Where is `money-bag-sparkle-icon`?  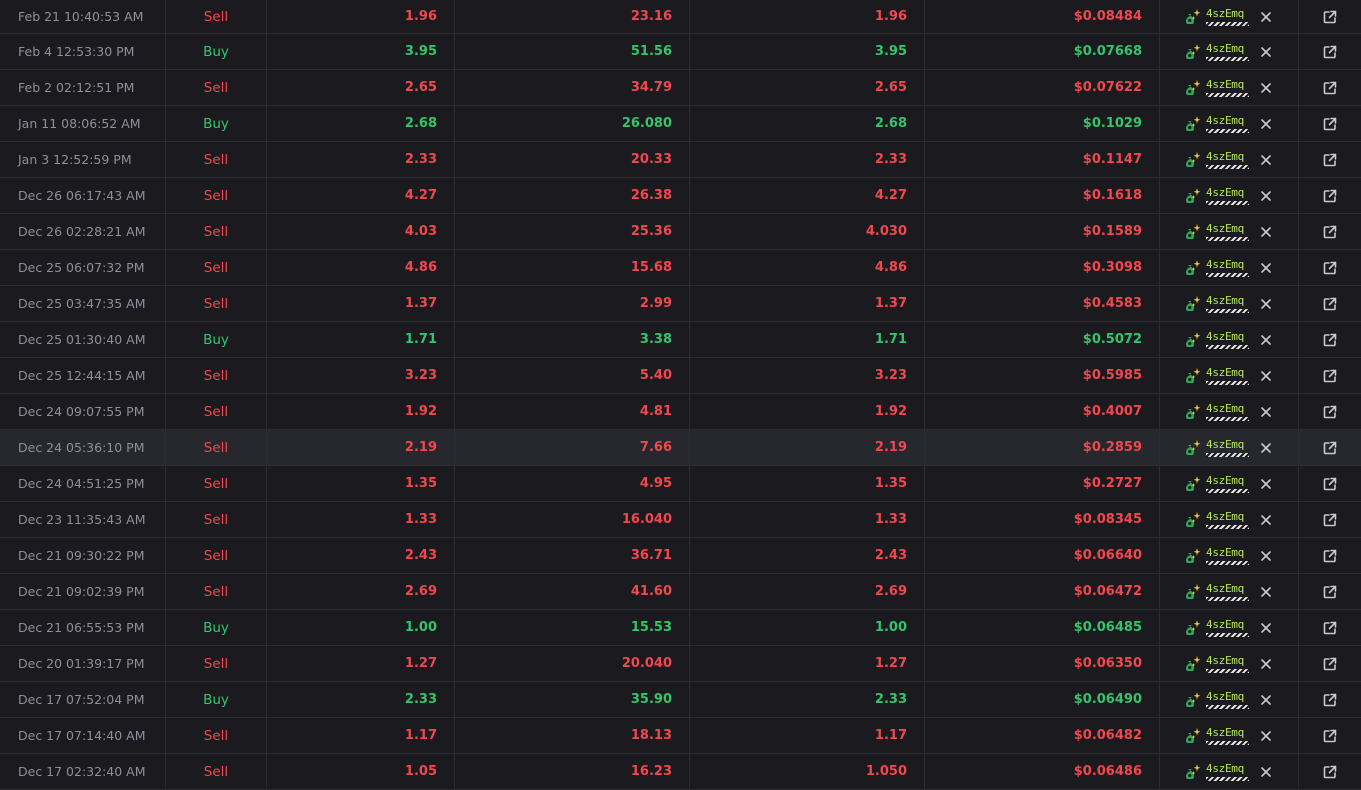
money-bag-sparkle-icon is located at coordinates (1192, 484).